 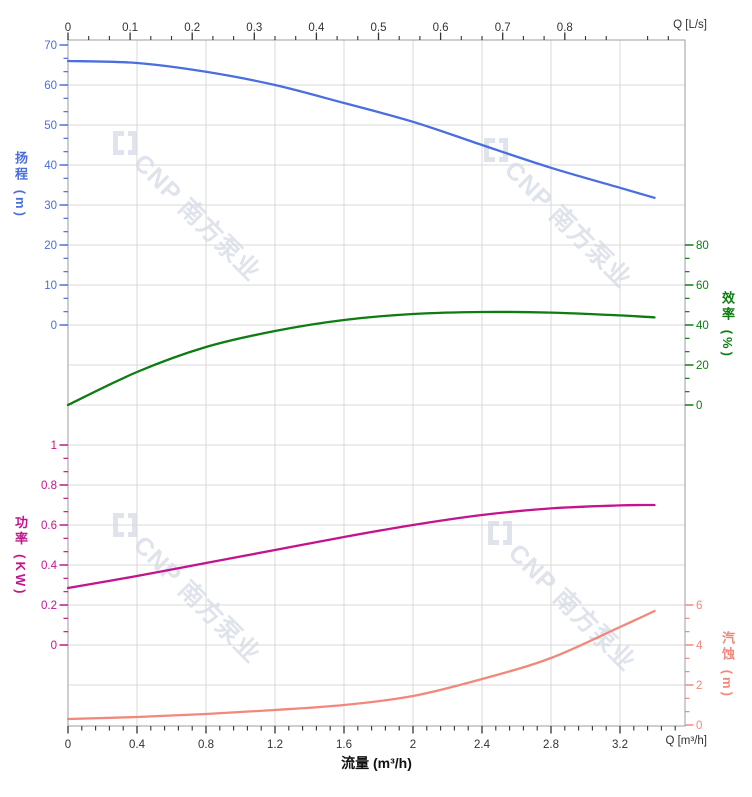 I want to click on npsh-curve, so click(x=361, y=665).